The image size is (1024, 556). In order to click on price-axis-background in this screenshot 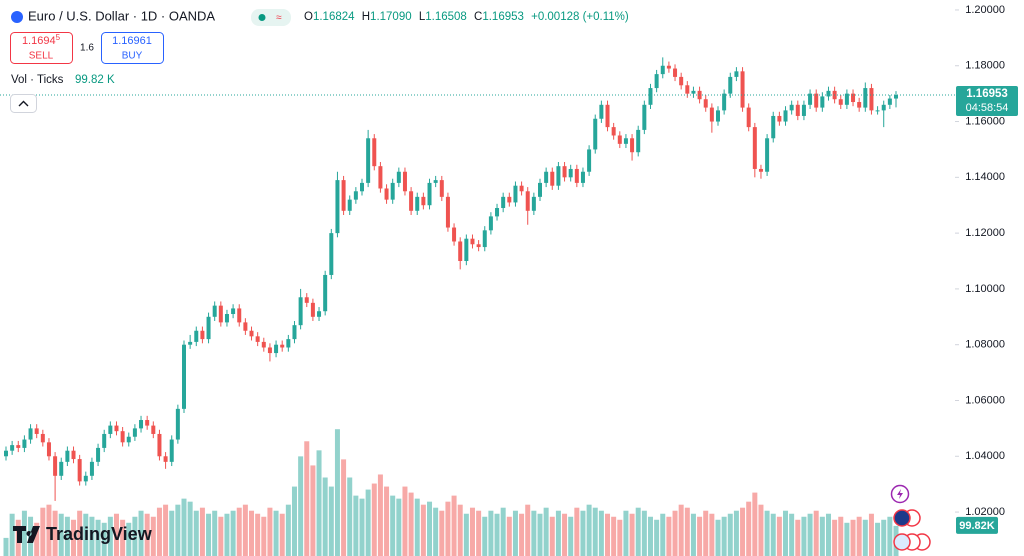, I will do `click(989, 278)`.